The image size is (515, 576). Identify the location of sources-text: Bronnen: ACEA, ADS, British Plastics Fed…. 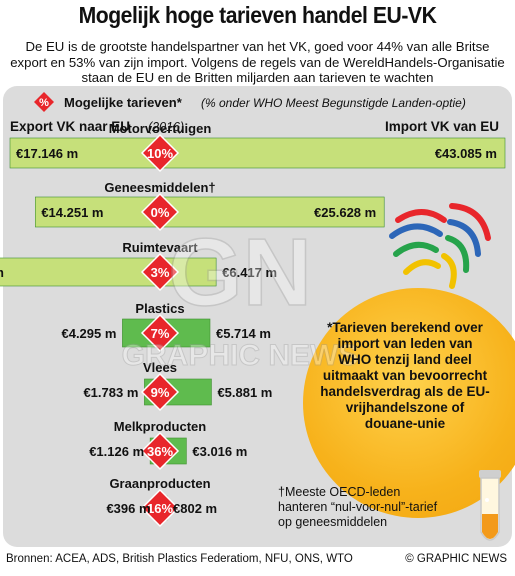
(179, 559).